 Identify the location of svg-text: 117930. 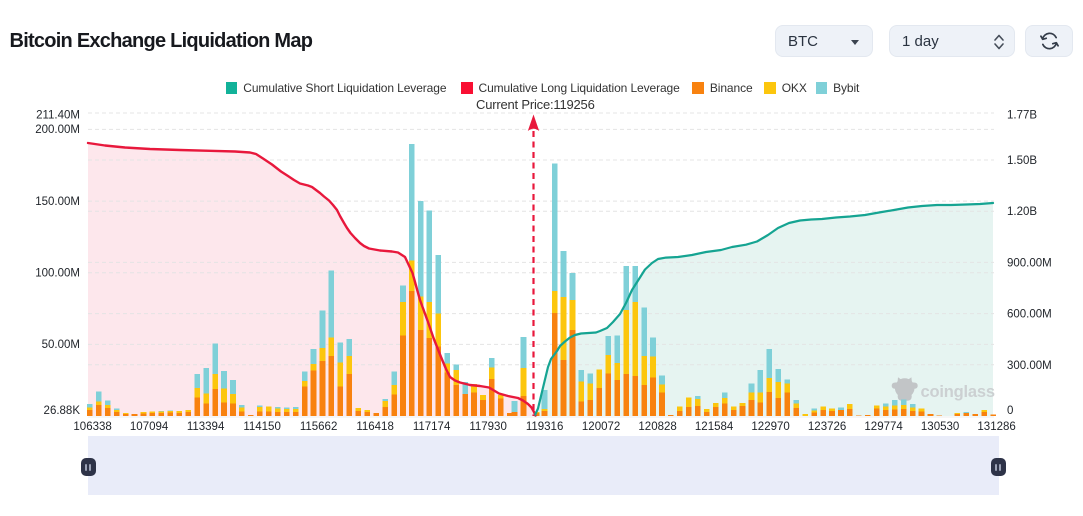
(488, 427).